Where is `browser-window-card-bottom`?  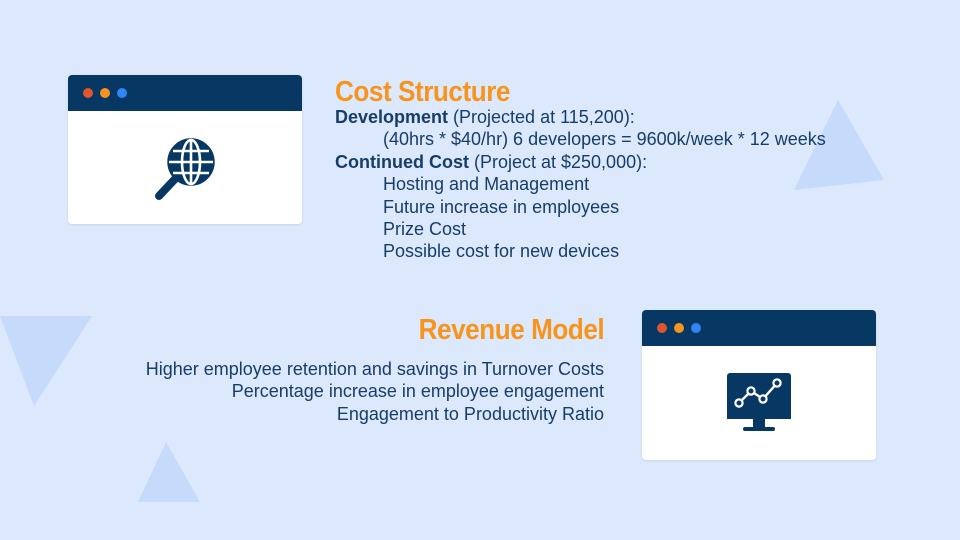
browser-window-card-bottom is located at coordinates (759, 385).